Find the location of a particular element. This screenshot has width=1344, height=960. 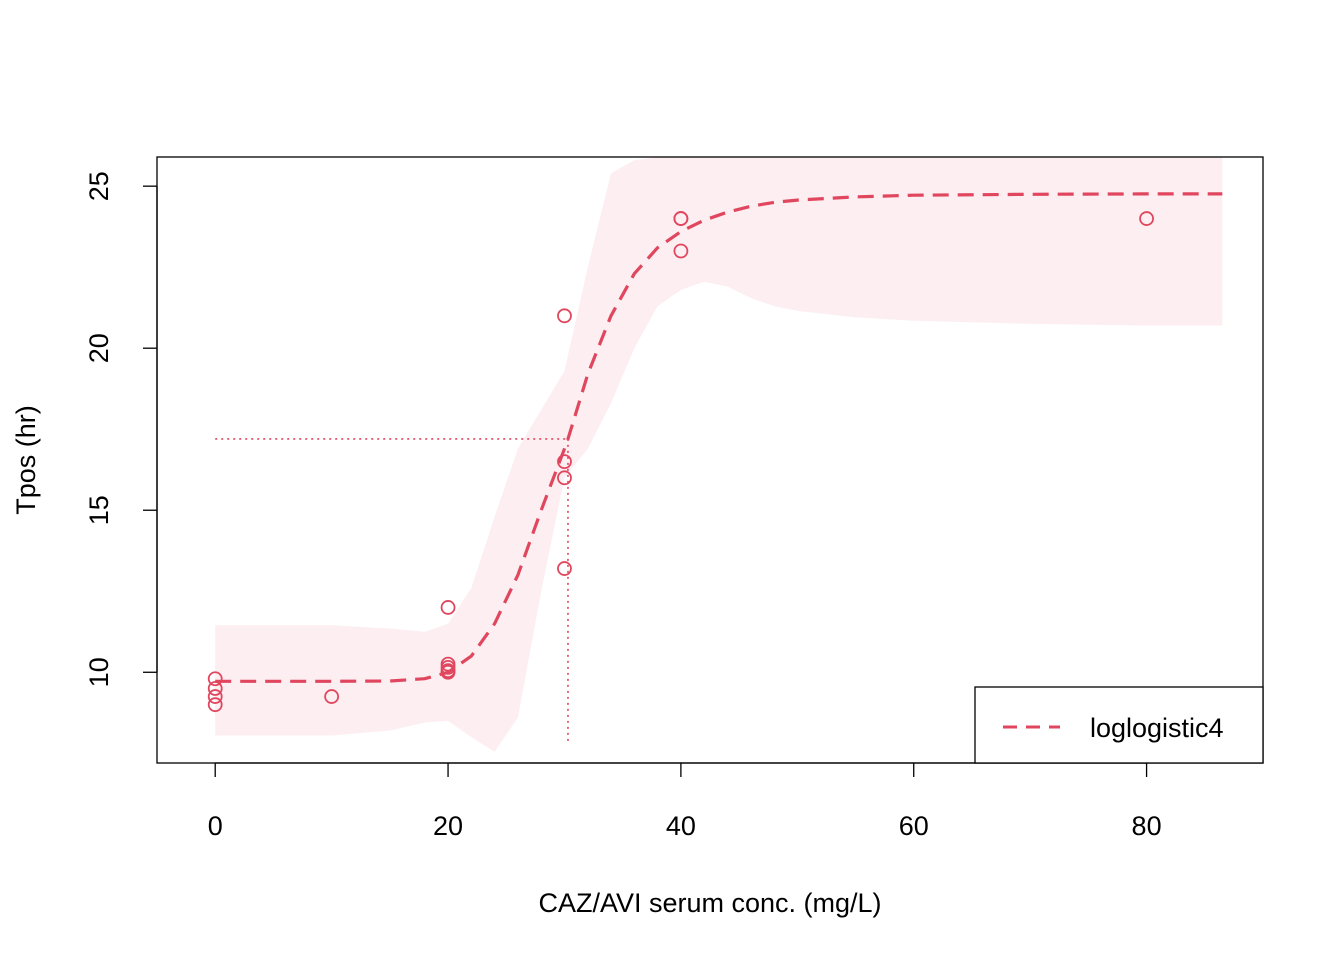

x-tick-label: 60 is located at coordinates (914, 826).